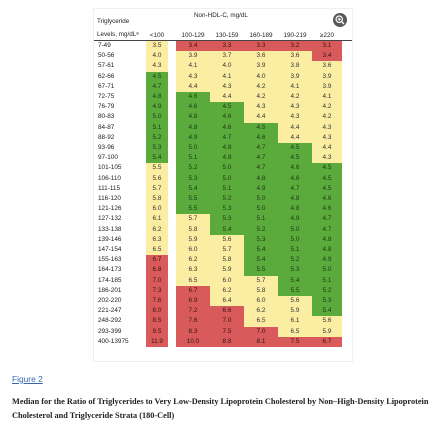 The height and width of the screenshot is (427, 446). What do you see at coordinates (110, 331) in the screenshot?
I see `row-label: 293-399` at bounding box center [110, 331].